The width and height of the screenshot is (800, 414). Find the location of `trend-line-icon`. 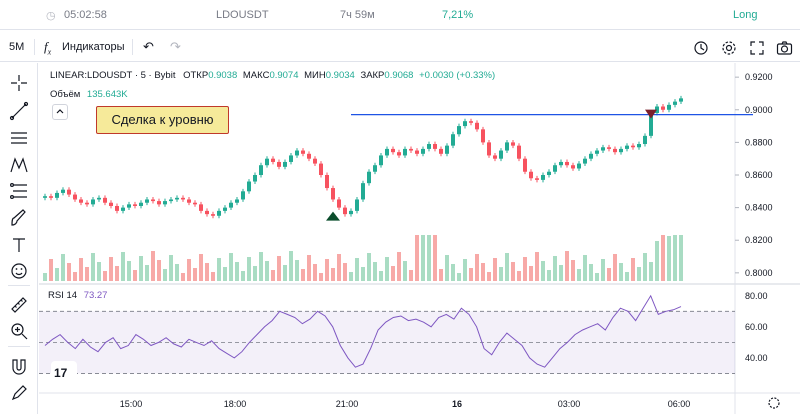

trend-line-icon is located at coordinates (19, 111).